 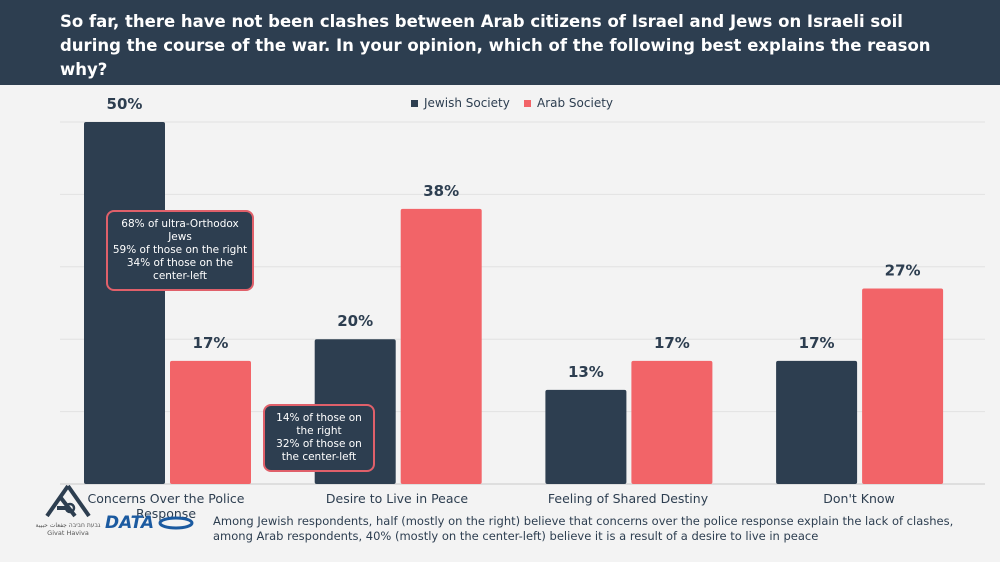 What do you see at coordinates (903, 271) in the screenshot?
I see `data-label: 27%` at bounding box center [903, 271].